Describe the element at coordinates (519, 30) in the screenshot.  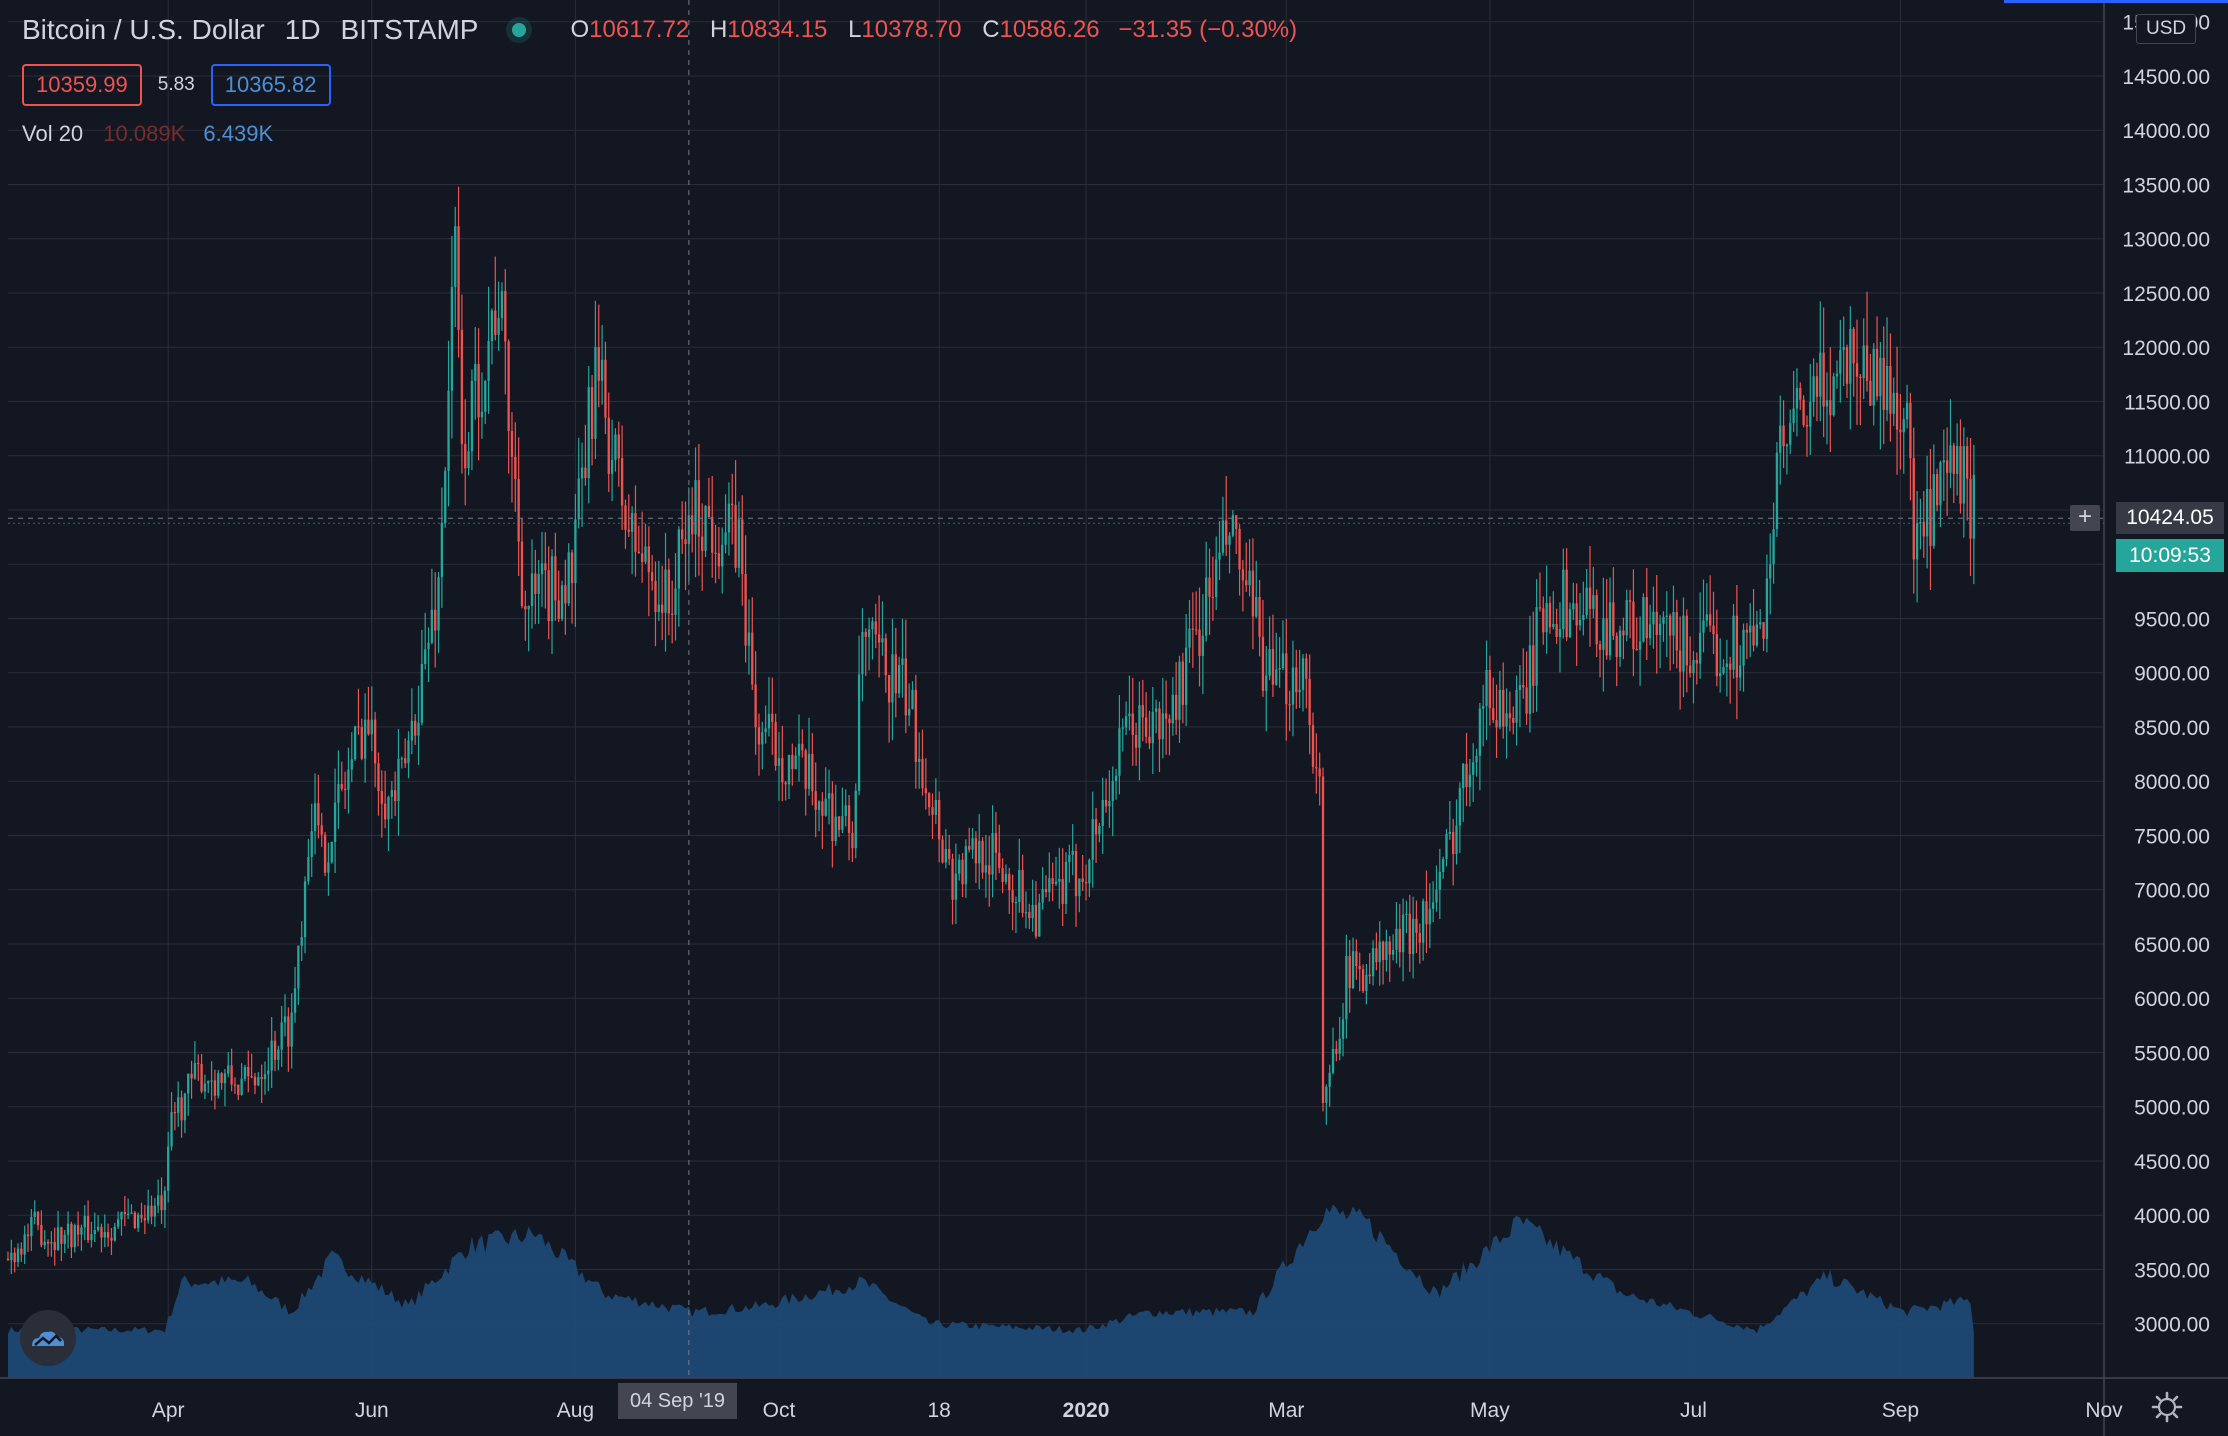
I see `market-status-icon` at that location.